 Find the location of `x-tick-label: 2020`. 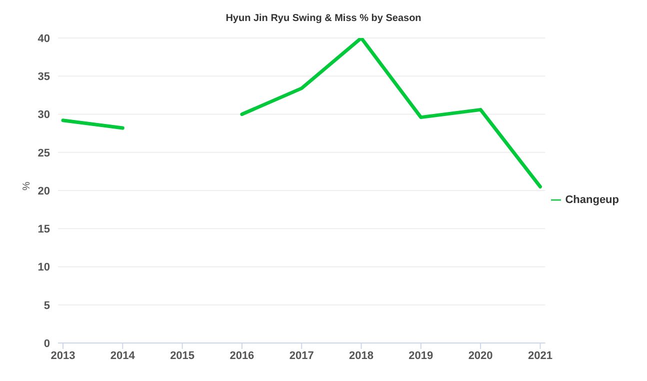

x-tick-label: 2020 is located at coordinates (480, 356).